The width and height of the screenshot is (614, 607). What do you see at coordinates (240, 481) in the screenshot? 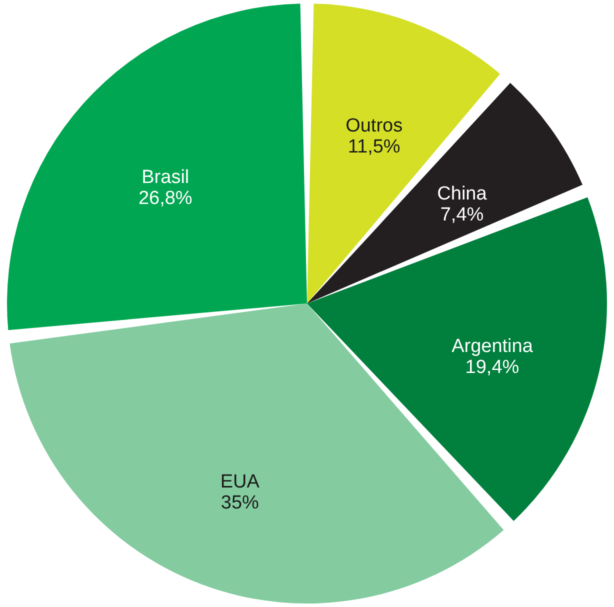
I see `slice-label: EUA` at bounding box center [240, 481].